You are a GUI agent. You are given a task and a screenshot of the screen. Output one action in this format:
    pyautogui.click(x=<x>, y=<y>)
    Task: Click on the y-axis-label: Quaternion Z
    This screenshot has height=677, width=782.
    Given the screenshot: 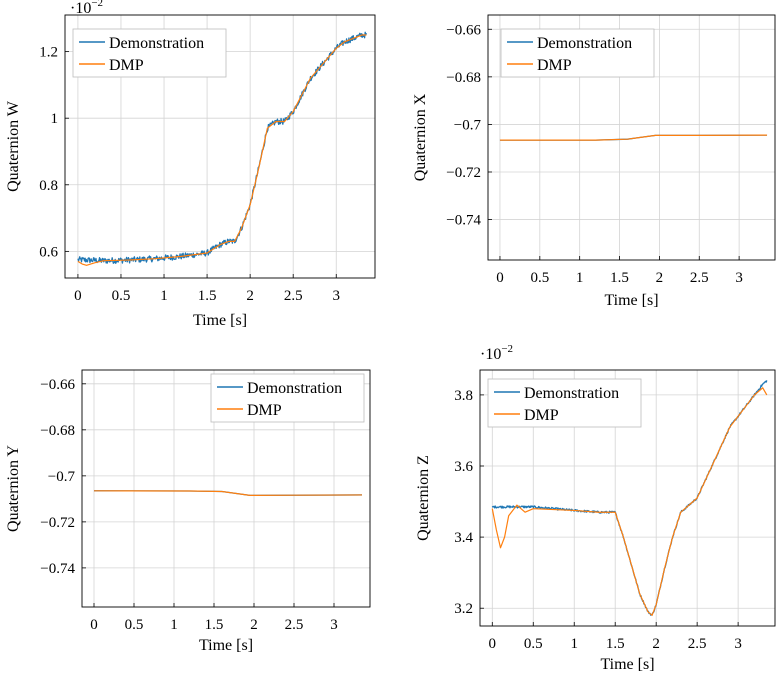 What is the action you would take?
    pyautogui.click(x=423, y=498)
    